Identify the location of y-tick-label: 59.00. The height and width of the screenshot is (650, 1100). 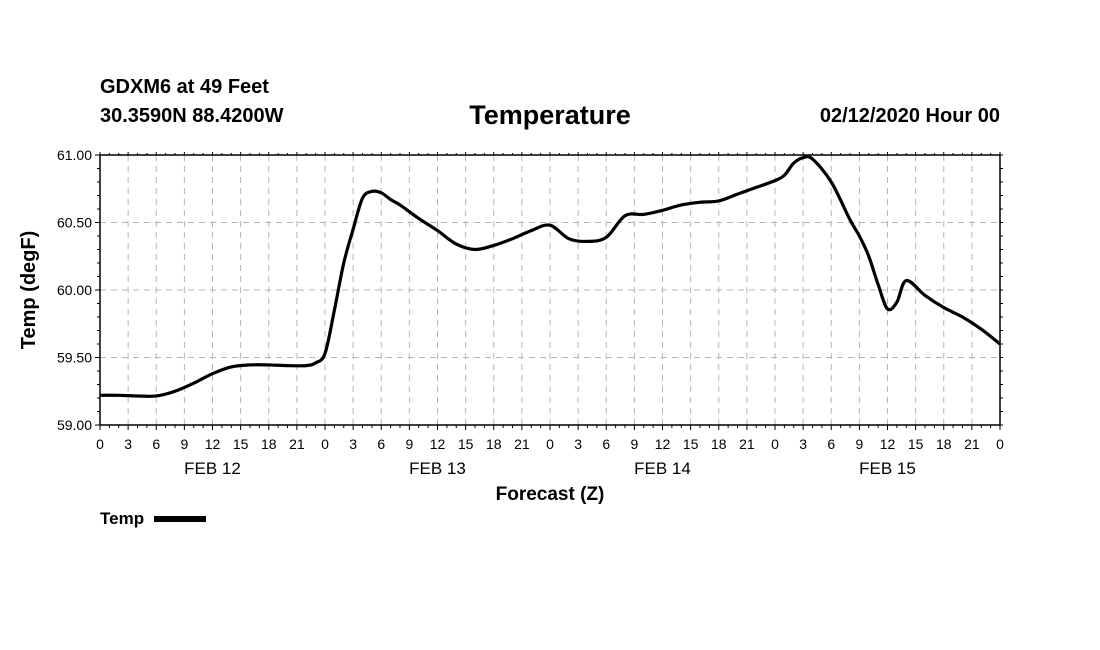
(74, 425).